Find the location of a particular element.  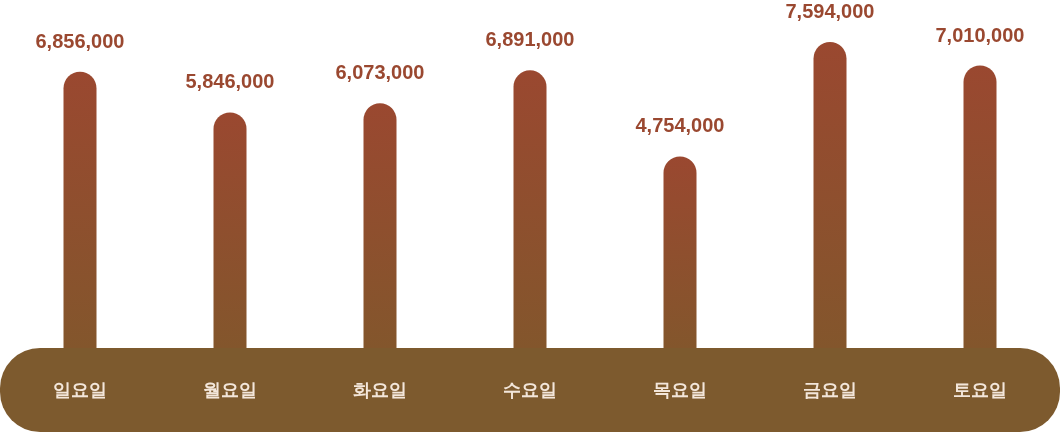

x-tick-label: 화요일 is located at coordinates (380, 389).